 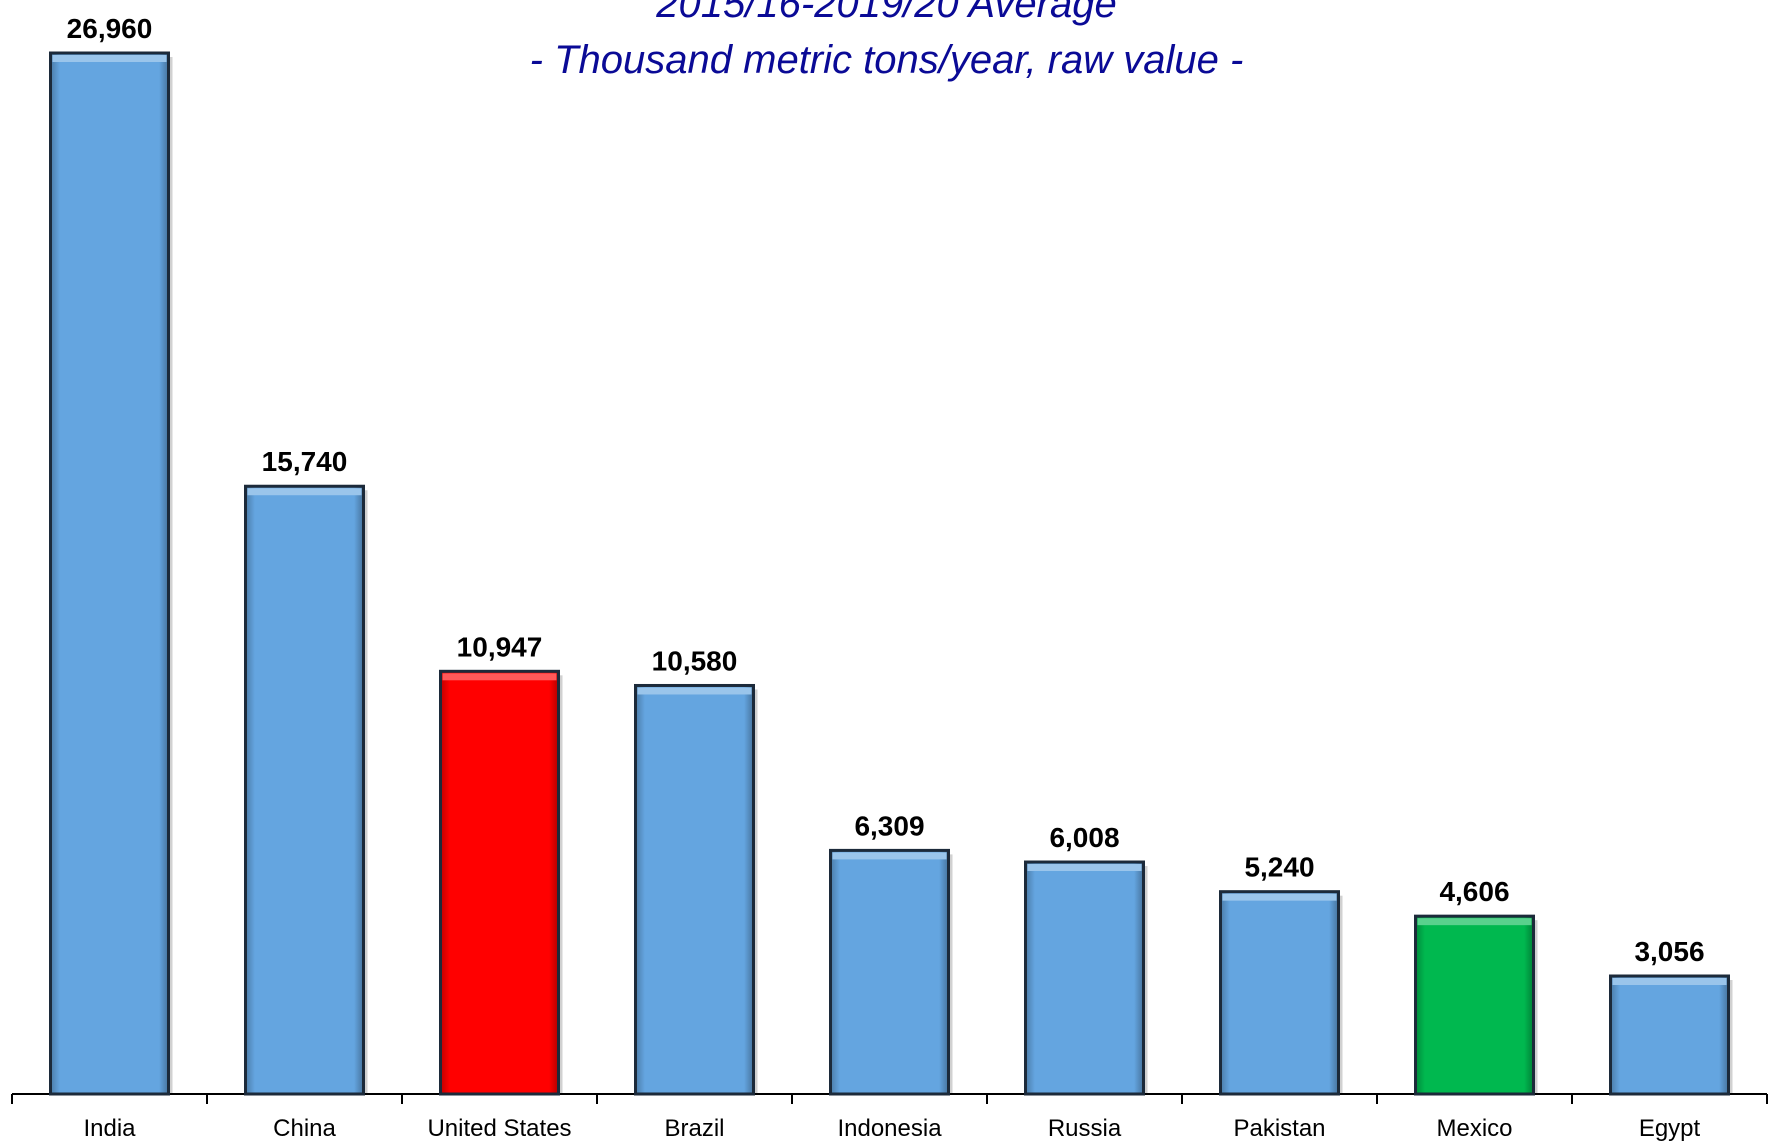 What do you see at coordinates (304, 1128) in the screenshot?
I see `x-tick-label: China` at bounding box center [304, 1128].